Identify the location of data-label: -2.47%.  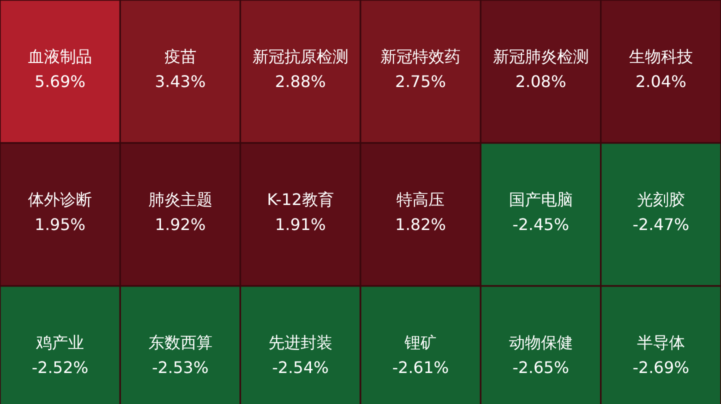
(661, 224).